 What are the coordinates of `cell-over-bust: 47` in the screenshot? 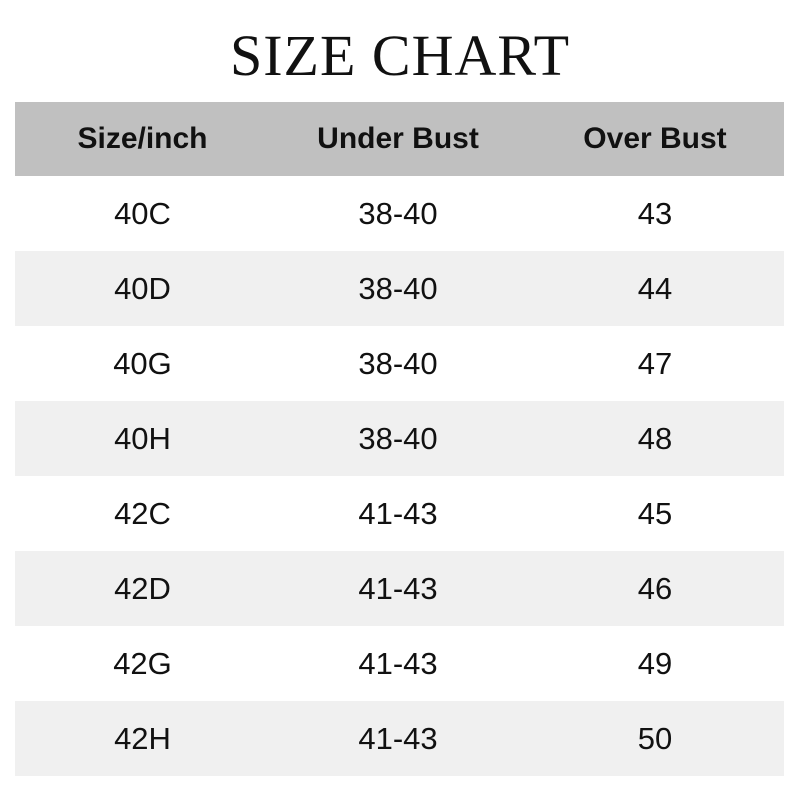 It's located at (655, 363).